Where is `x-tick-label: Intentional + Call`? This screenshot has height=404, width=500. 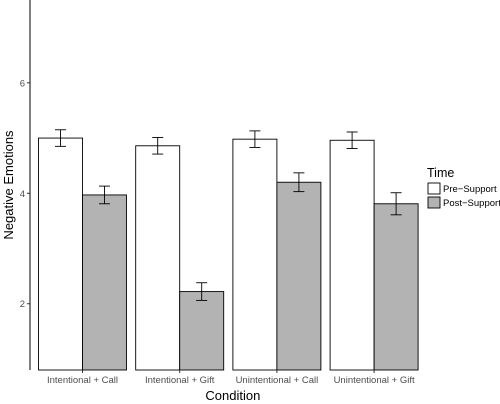
x-tick-label: Intentional + Call is located at coordinates (82, 380).